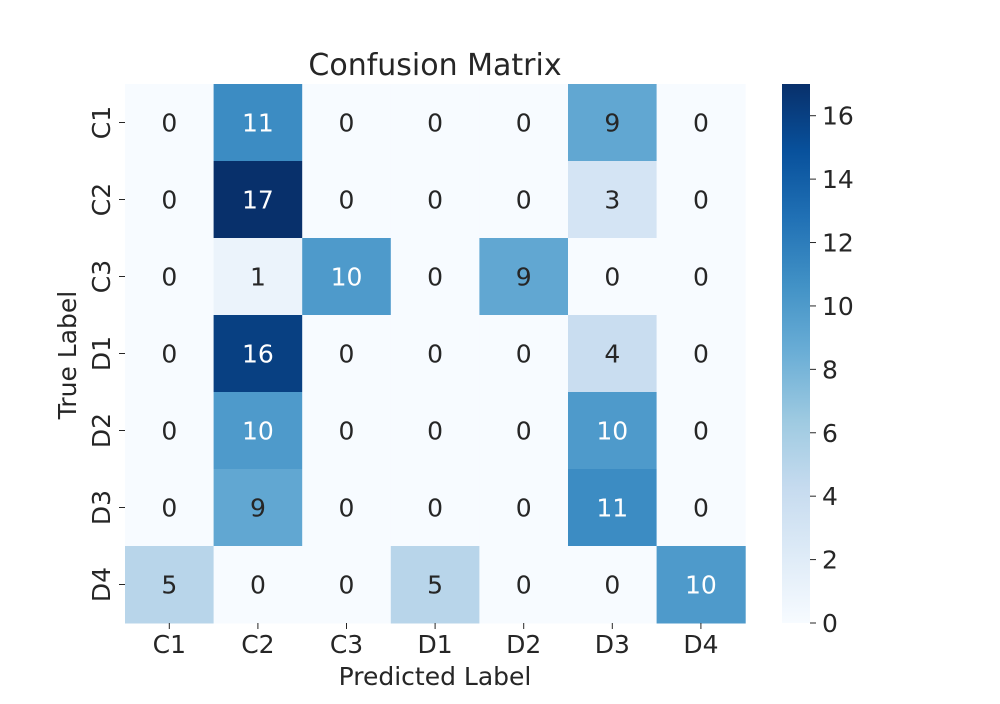 The width and height of the screenshot is (1000, 704). I want to click on cell-value-label: 3, so click(612, 200).